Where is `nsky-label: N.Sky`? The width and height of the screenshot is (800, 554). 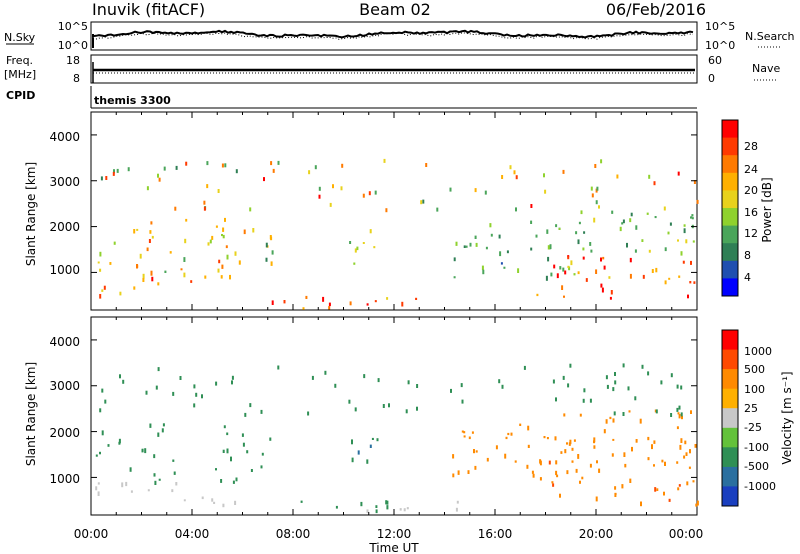 nsky-label: N.Sky is located at coordinates (20, 37).